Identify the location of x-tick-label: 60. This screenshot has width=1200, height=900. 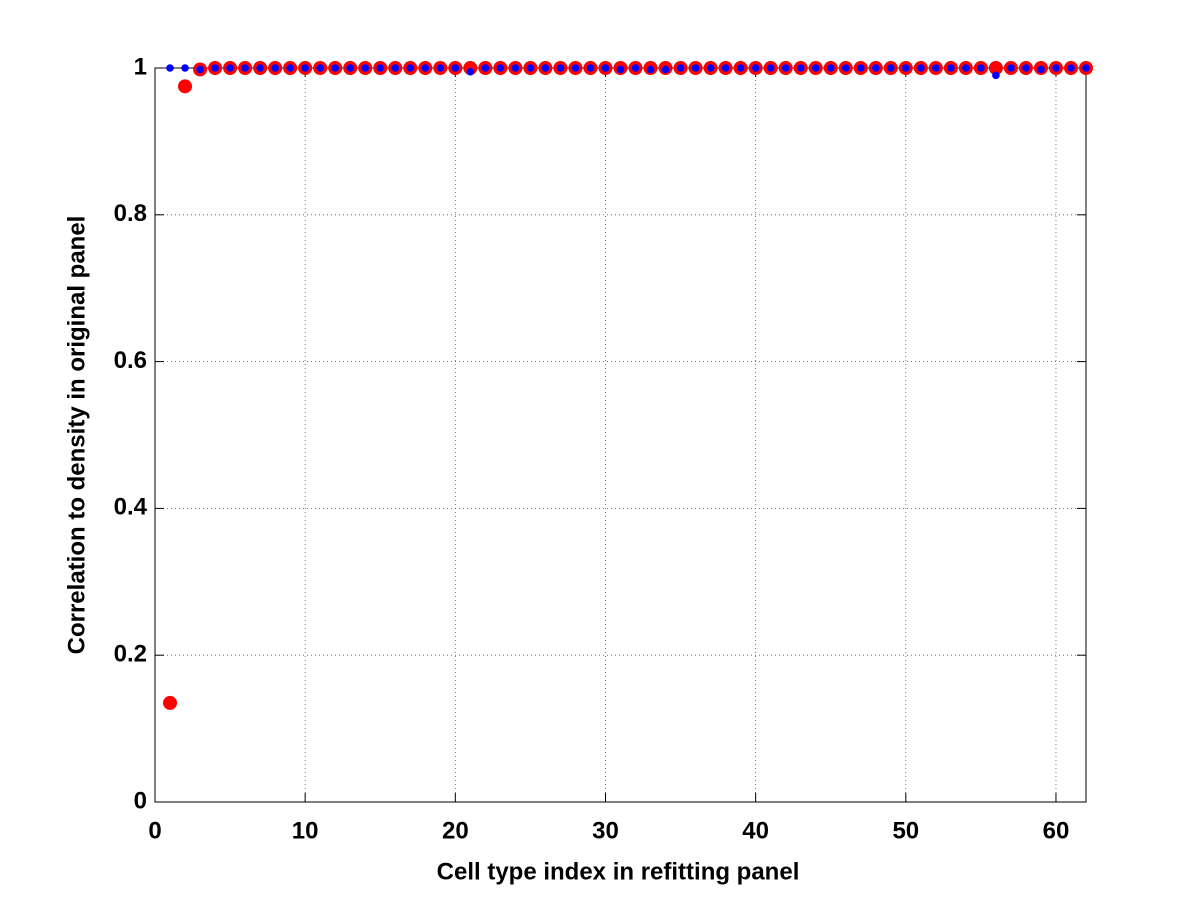
(1056, 830).